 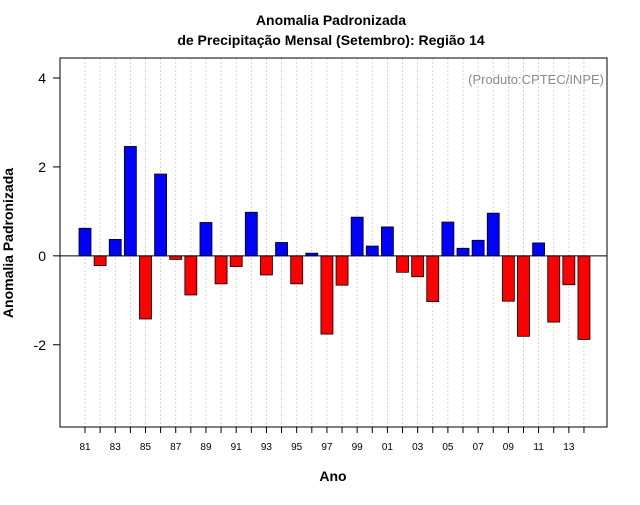 What do you see at coordinates (42, 256) in the screenshot?
I see `y-tick-label: 0` at bounding box center [42, 256].